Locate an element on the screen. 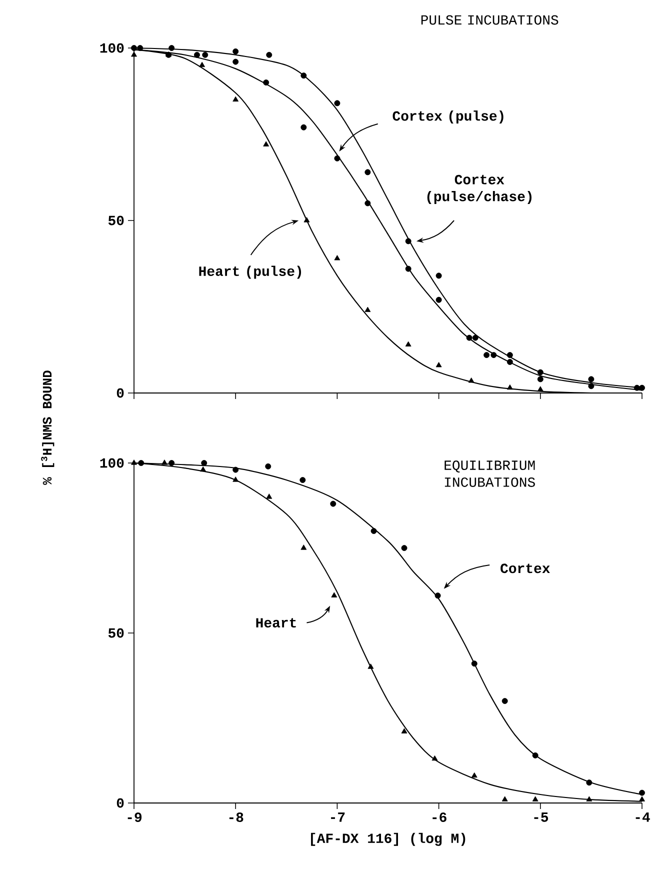 This screenshot has height=873, width=659. text: Heart is located at coordinates (276, 623).